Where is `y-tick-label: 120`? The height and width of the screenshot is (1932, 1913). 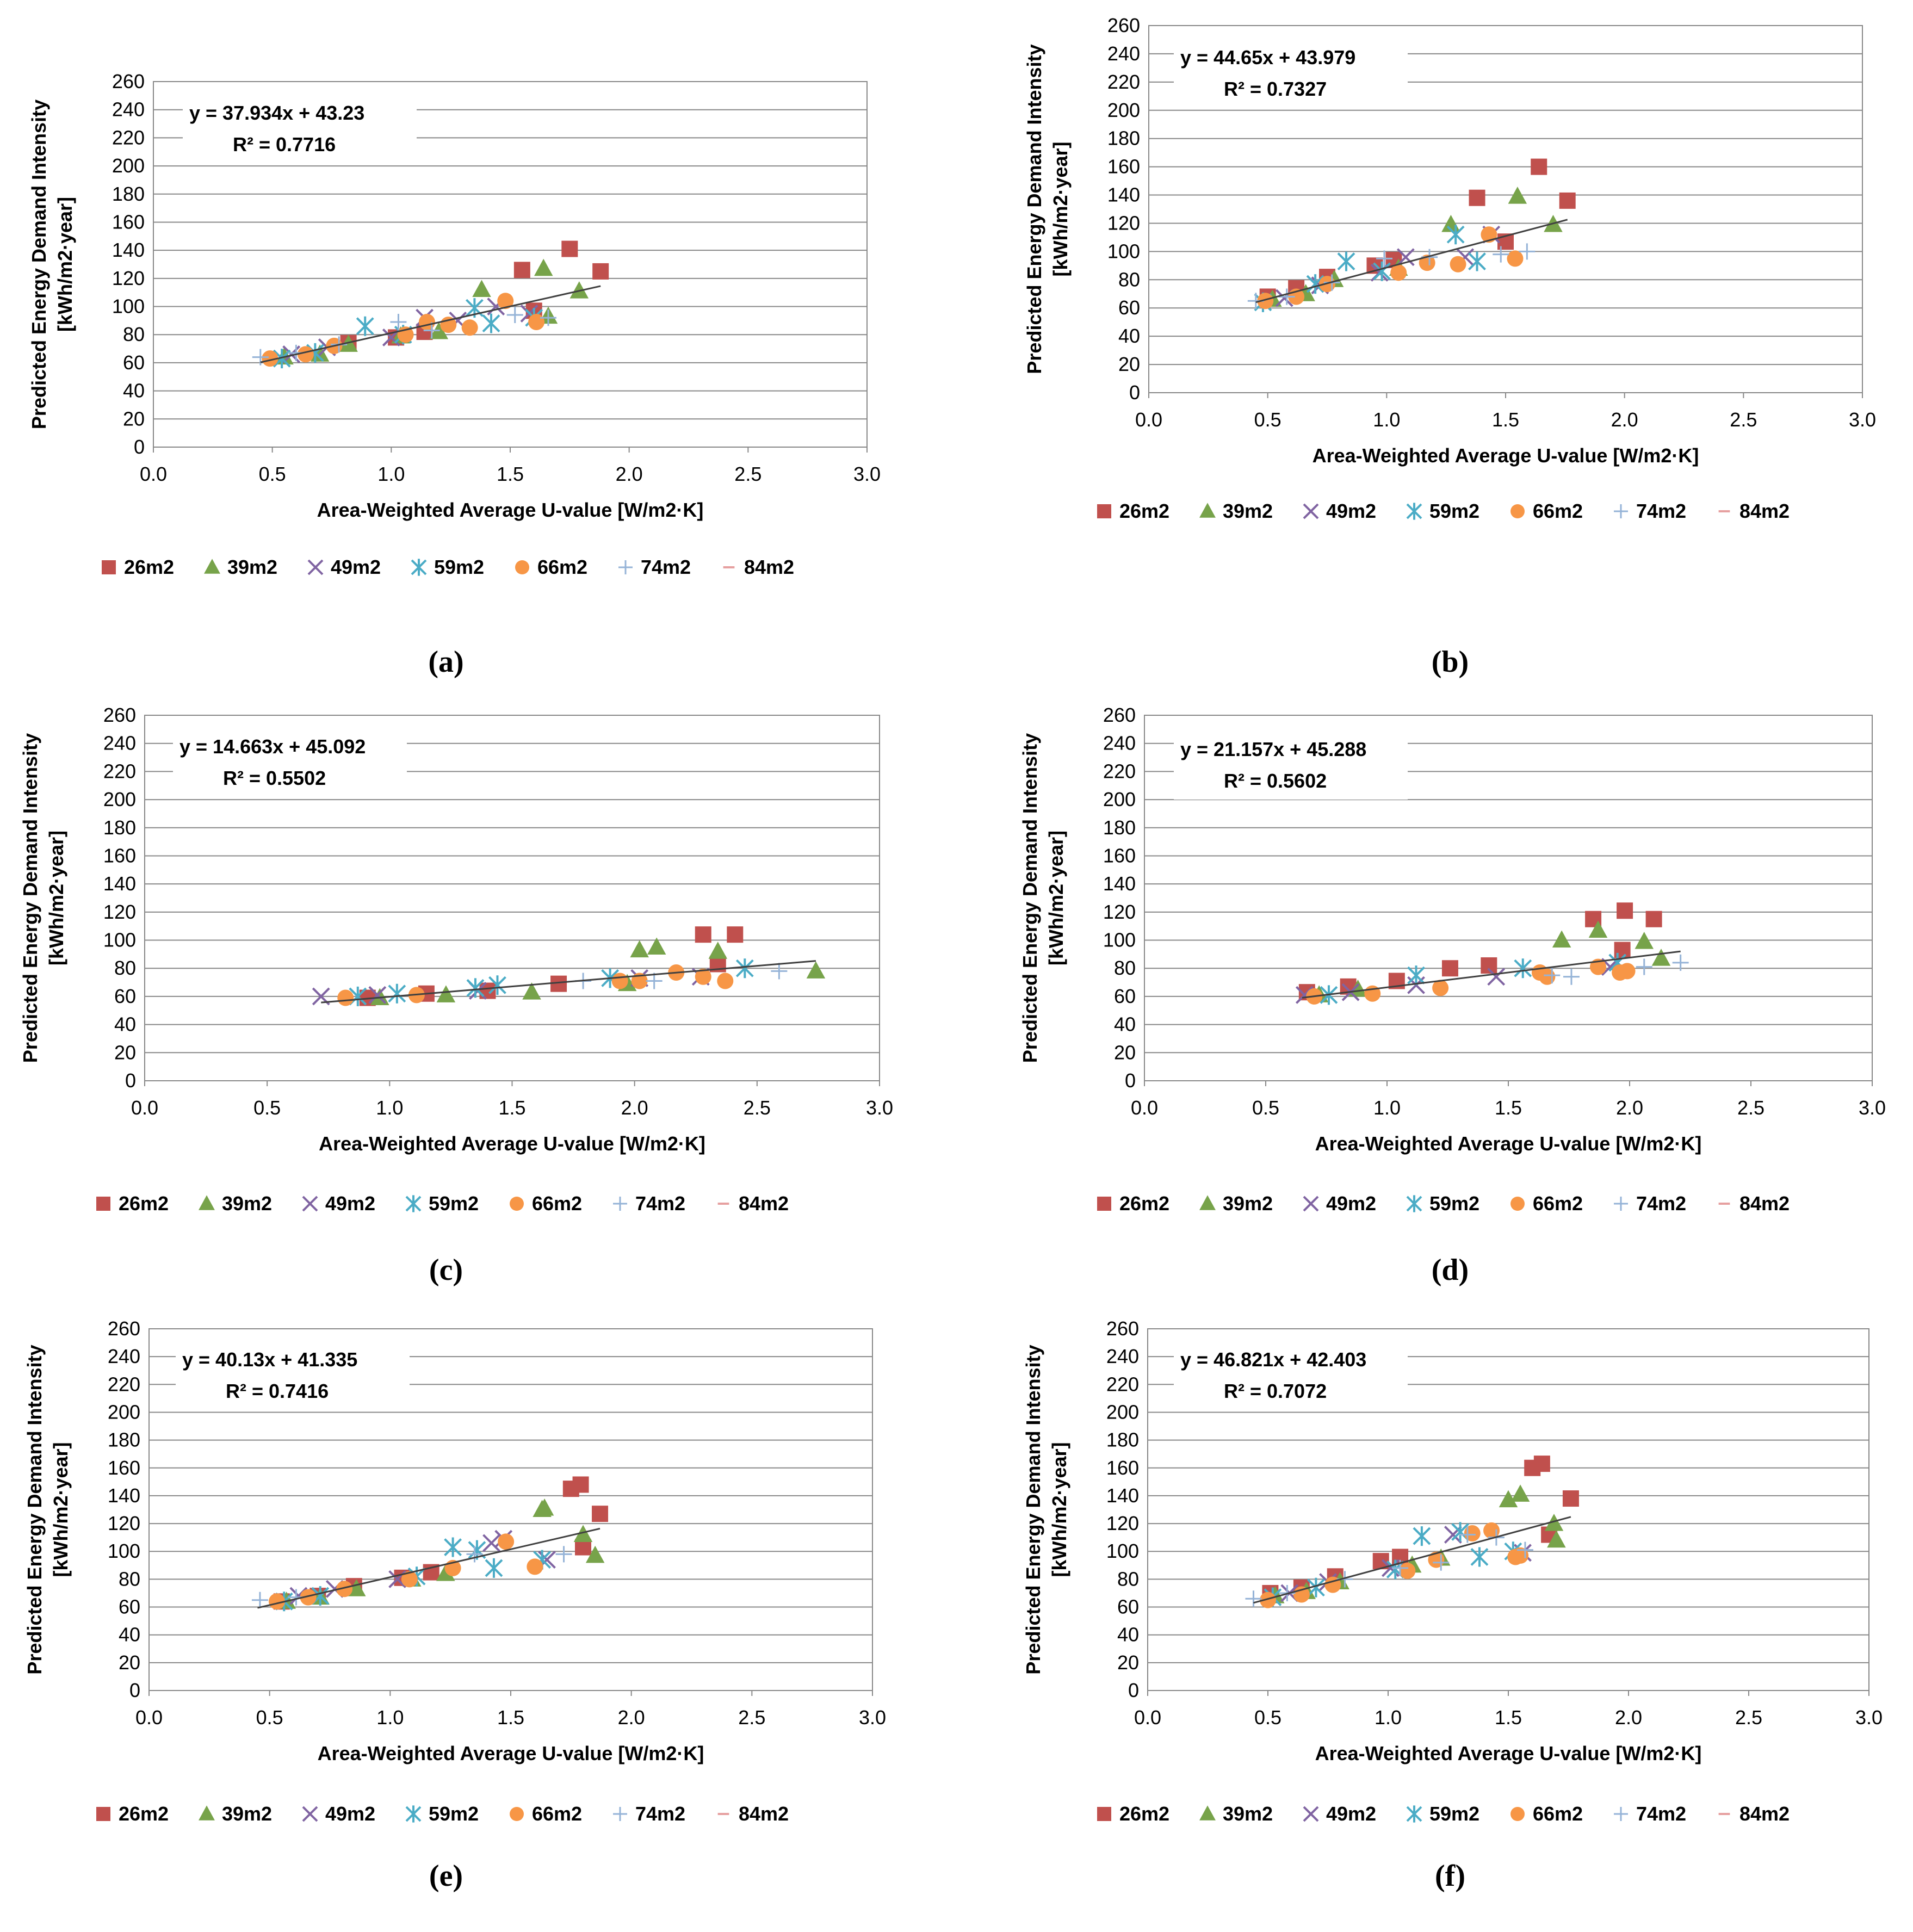 y-tick-label: 120 is located at coordinates (119, 912).